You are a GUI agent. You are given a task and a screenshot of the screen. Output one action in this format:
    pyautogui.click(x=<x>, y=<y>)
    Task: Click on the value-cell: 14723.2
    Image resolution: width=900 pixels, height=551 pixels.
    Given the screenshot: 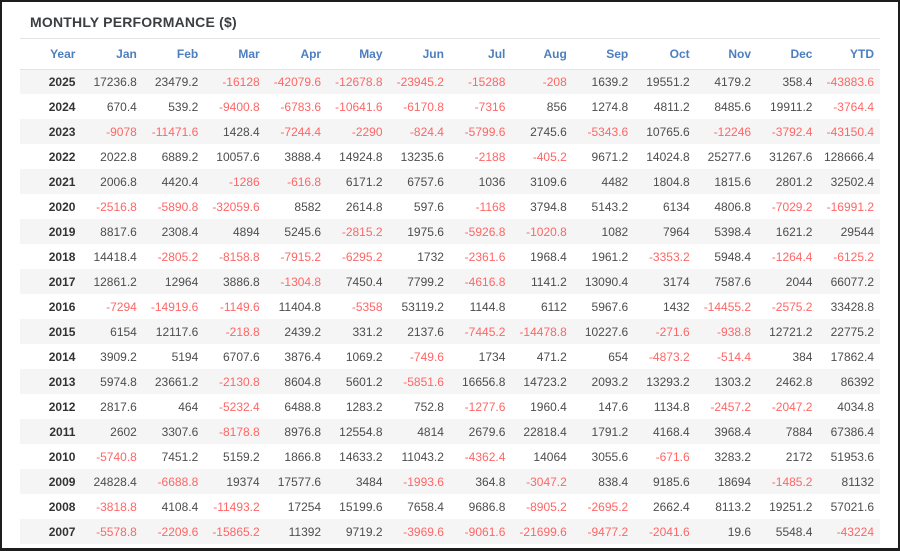 What is the action you would take?
    pyautogui.click(x=545, y=381)
    